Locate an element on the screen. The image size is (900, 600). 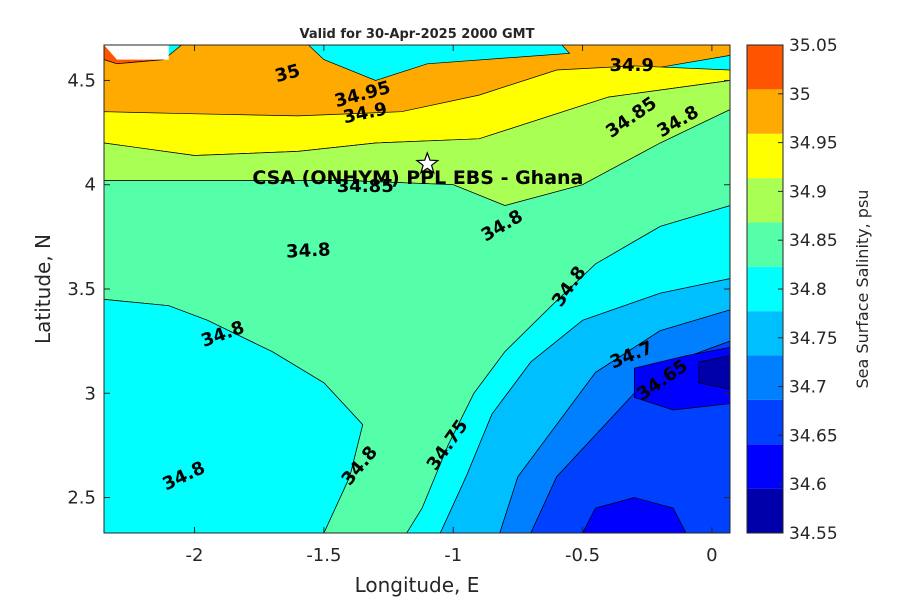
colorbar-tick-label-8: 34.95 is located at coordinates (813, 144).